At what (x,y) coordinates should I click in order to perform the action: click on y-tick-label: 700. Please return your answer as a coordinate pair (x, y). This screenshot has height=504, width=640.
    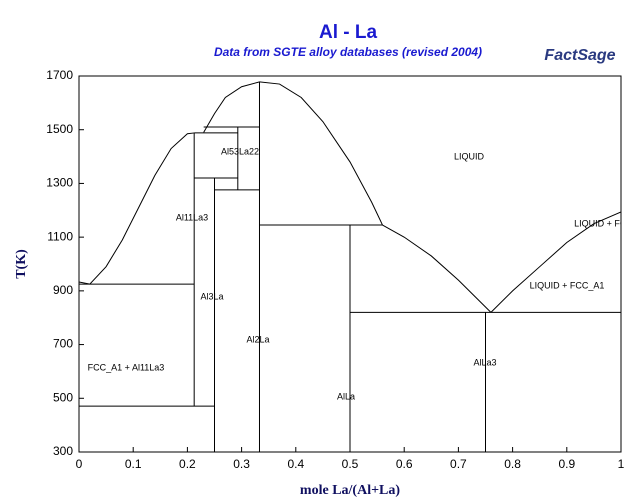
    Looking at the image, I should click on (63, 344).